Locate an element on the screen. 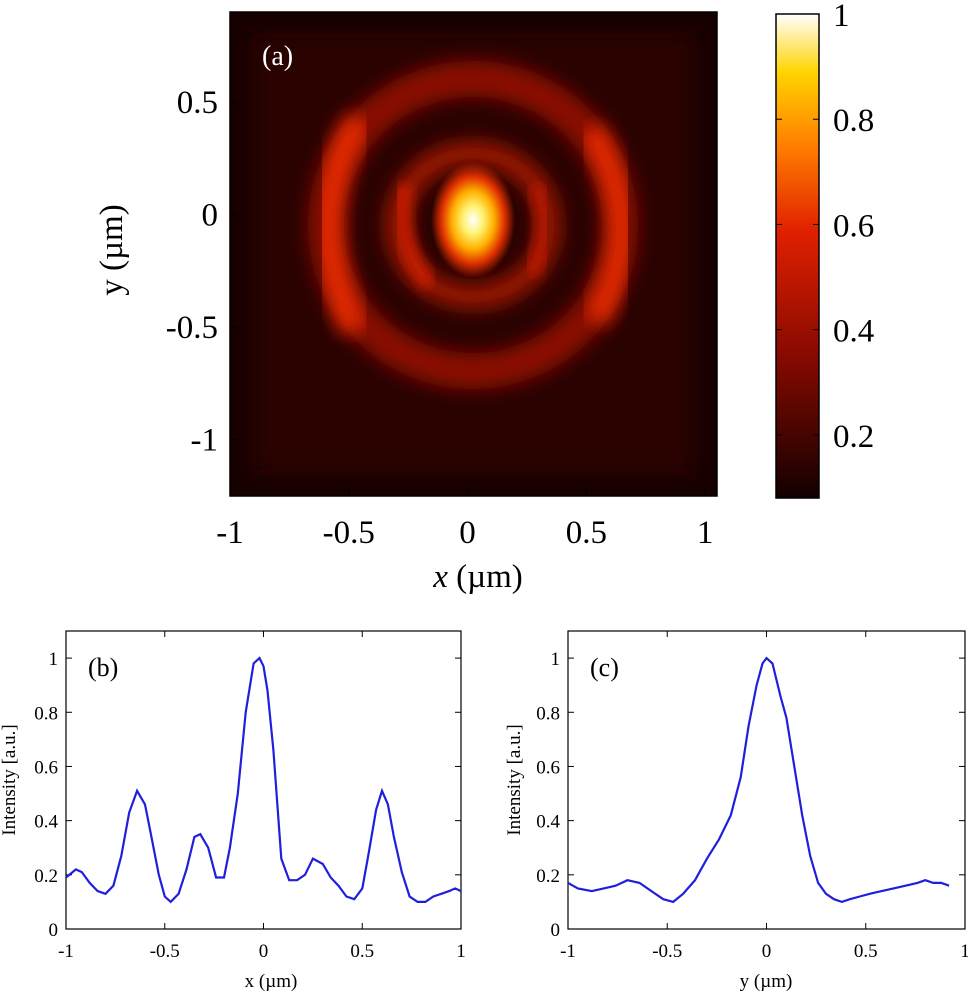 The width and height of the screenshot is (968, 993). heatmap-ytick-label: 0 is located at coordinates (210, 216).